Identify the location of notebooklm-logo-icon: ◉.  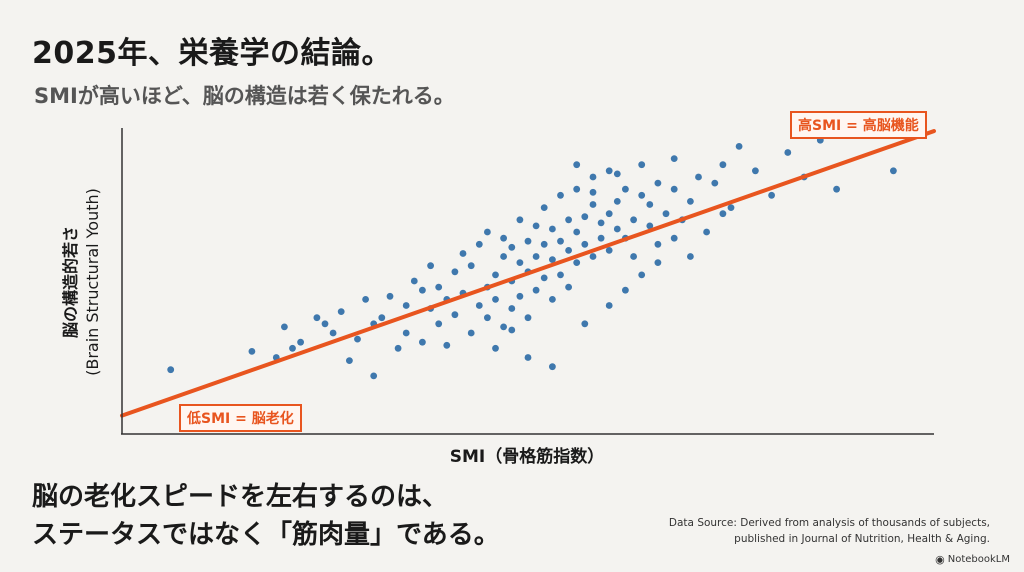
(940, 559).